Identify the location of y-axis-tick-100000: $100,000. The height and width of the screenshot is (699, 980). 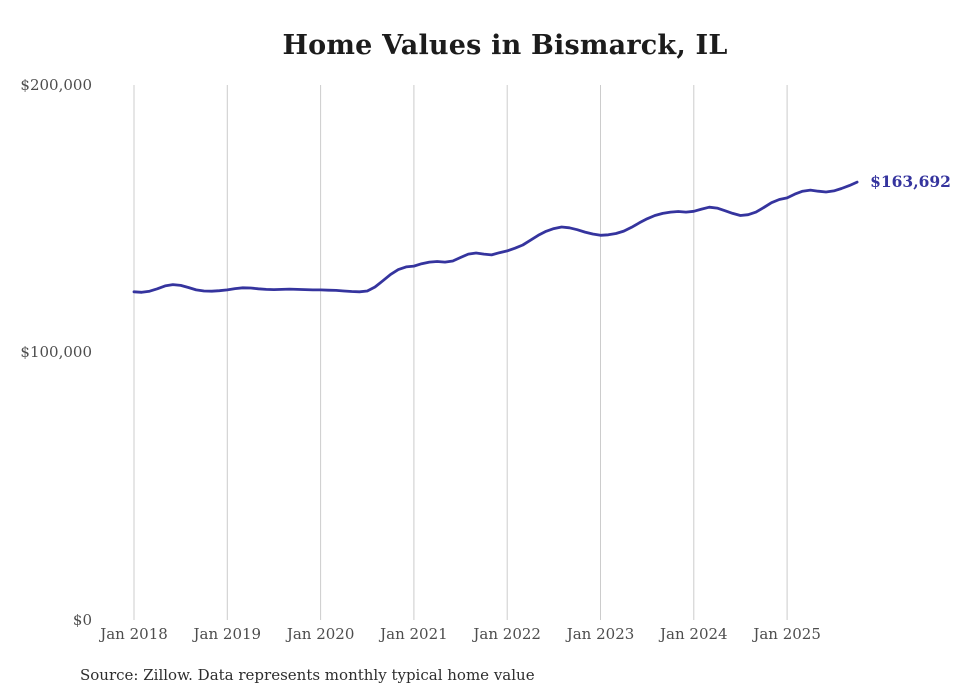
(56, 352).